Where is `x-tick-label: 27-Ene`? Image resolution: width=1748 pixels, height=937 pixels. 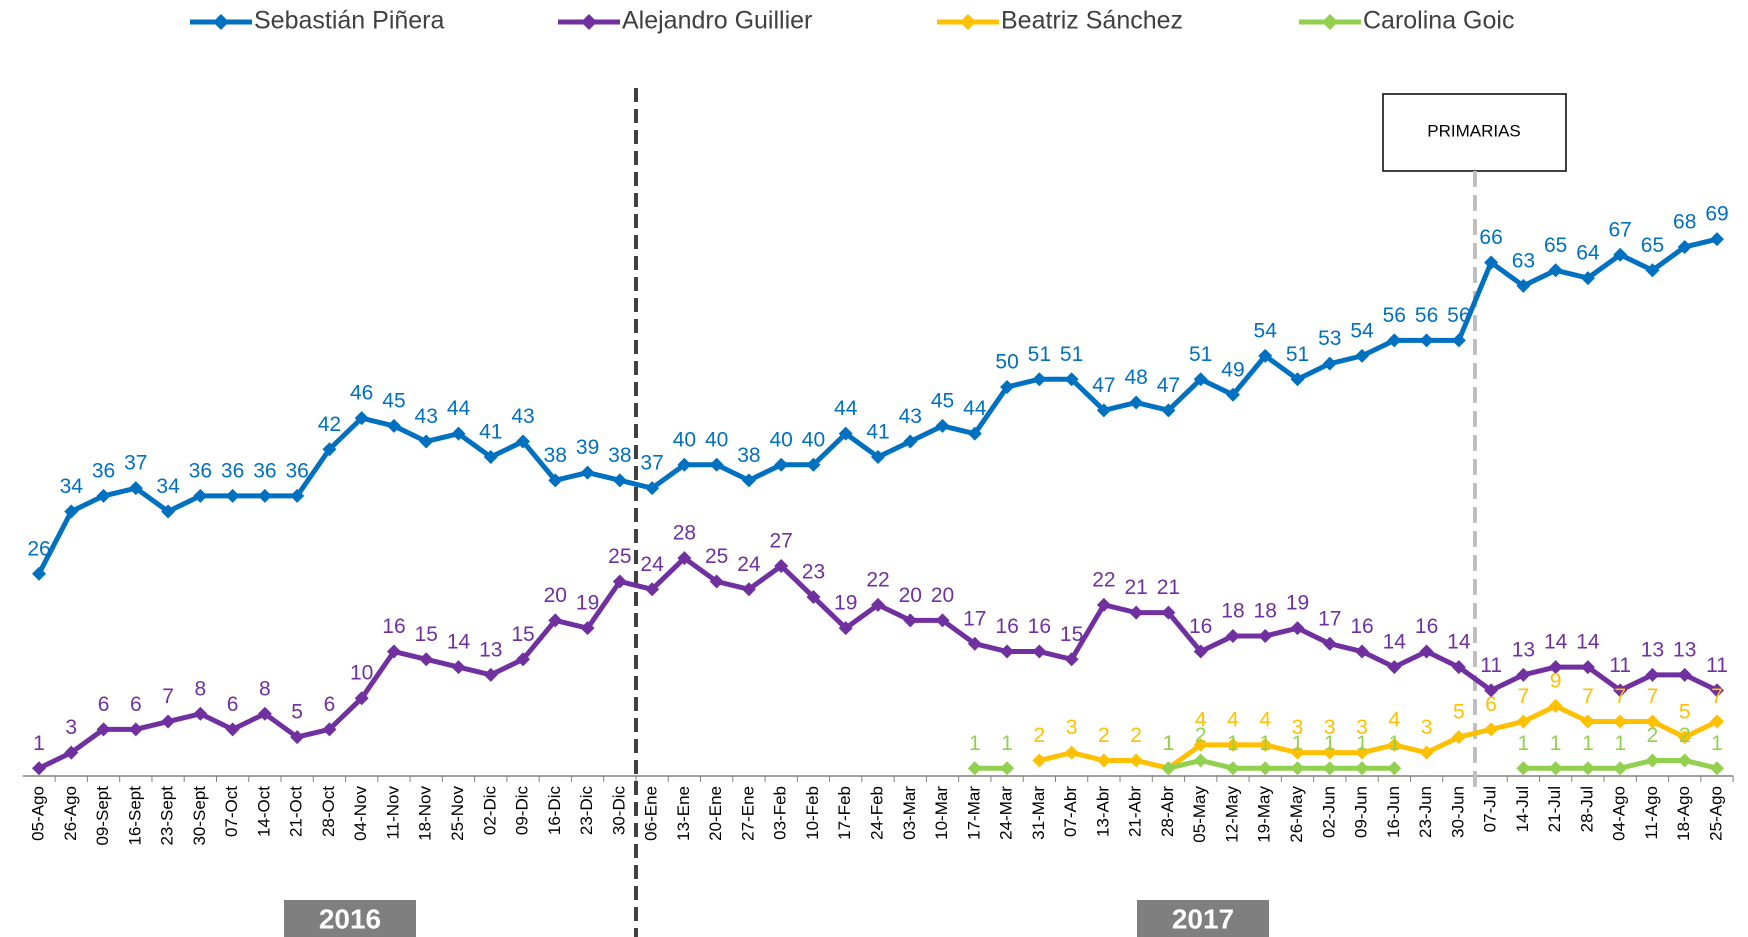
x-tick-label: 27-Ene is located at coordinates (747, 813).